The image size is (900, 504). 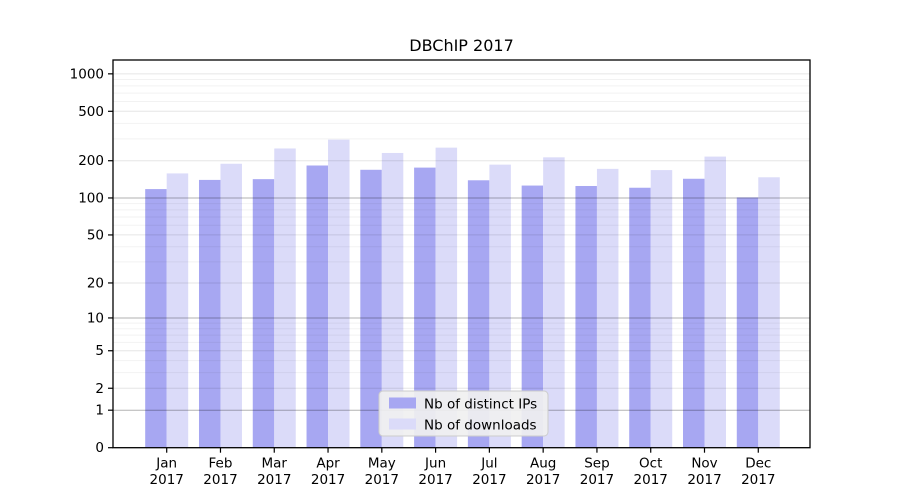 I want to click on x-tick-label-month-feb: Feb, so click(x=221, y=464).